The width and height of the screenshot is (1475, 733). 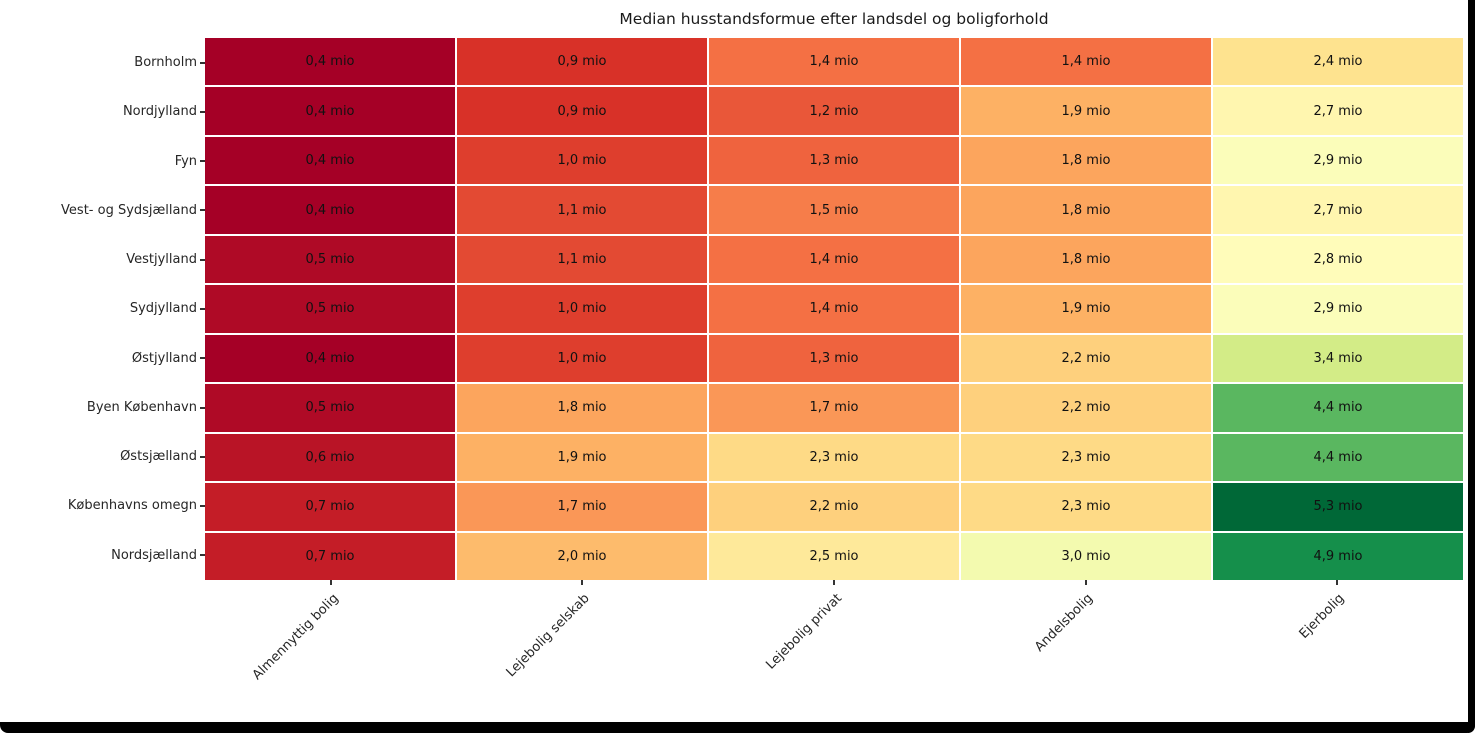 I want to click on y-tick-label: Vest- og Sydsjælland, so click(x=129, y=210).